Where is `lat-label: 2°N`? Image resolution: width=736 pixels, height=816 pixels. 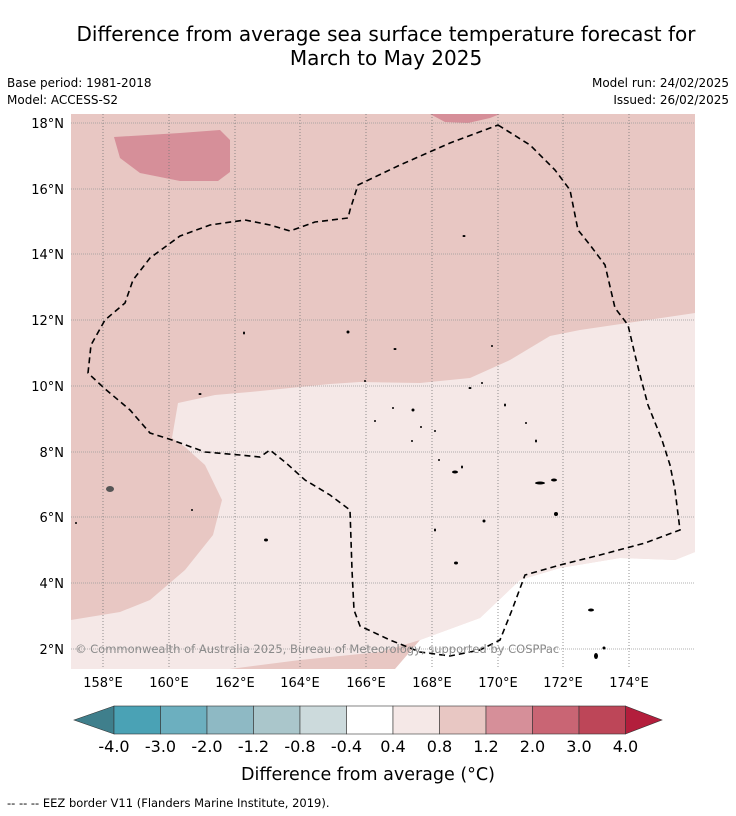
lat-label: 2°N is located at coordinates (52, 650).